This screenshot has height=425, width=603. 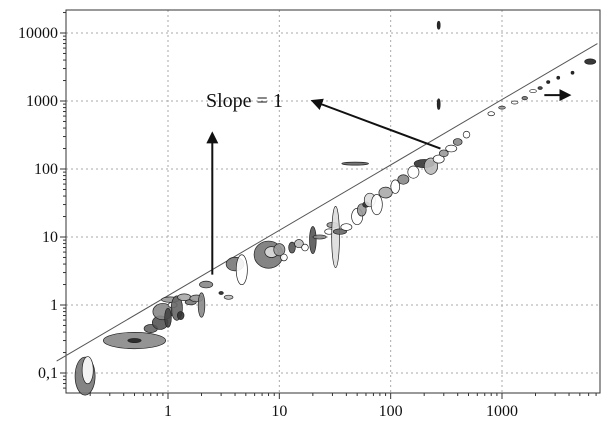 I want to click on y-tick-label: 10, so click(x=50, y=237).